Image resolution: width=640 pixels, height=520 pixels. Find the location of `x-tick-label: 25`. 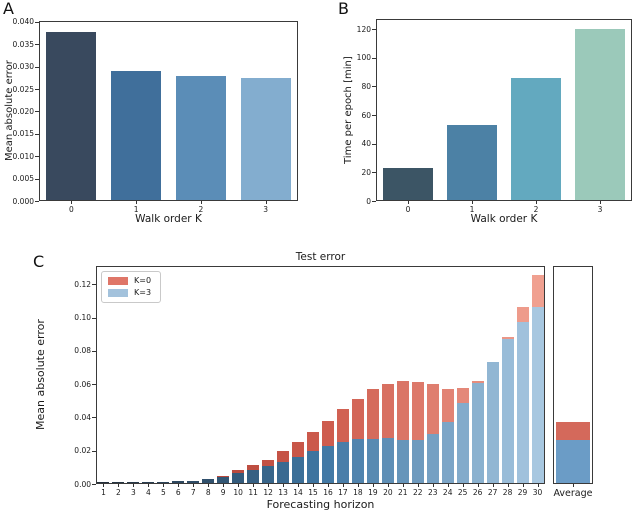

x-tick-label: 25 is located at coordinates (462, 492).